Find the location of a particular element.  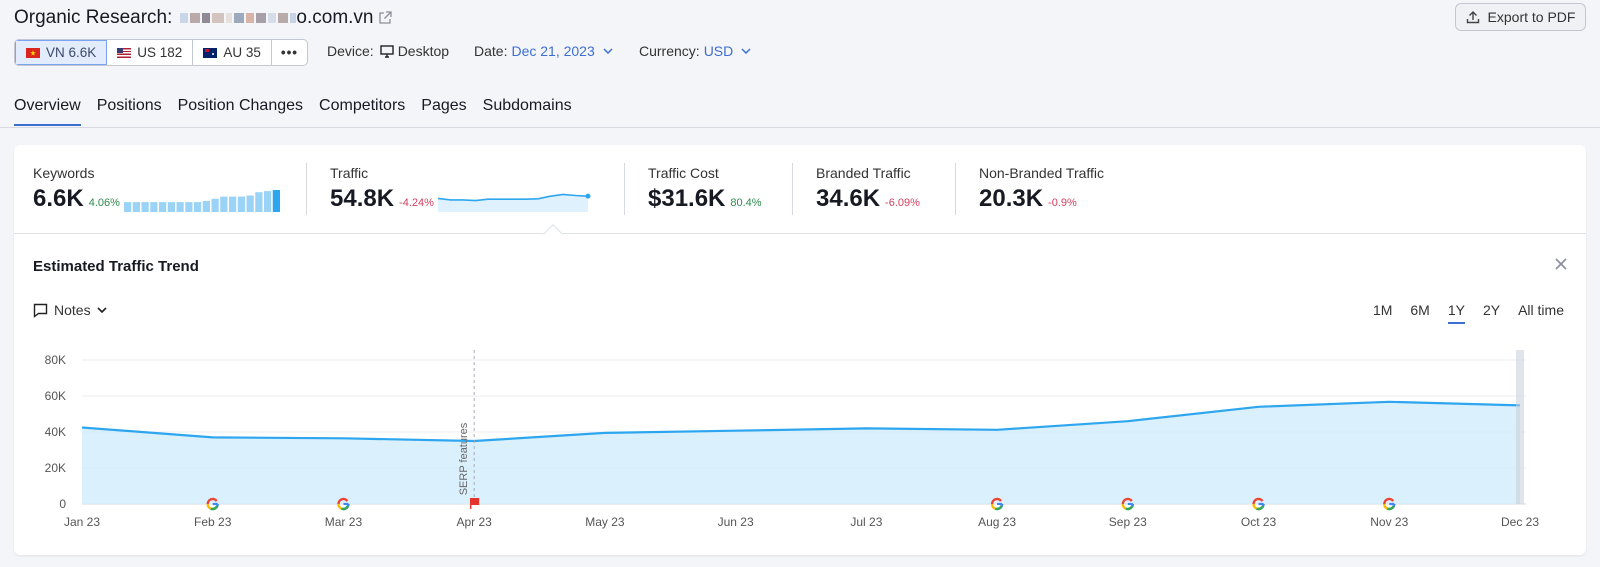

metric-value: $31.6K is located at coordinates (687, 198).